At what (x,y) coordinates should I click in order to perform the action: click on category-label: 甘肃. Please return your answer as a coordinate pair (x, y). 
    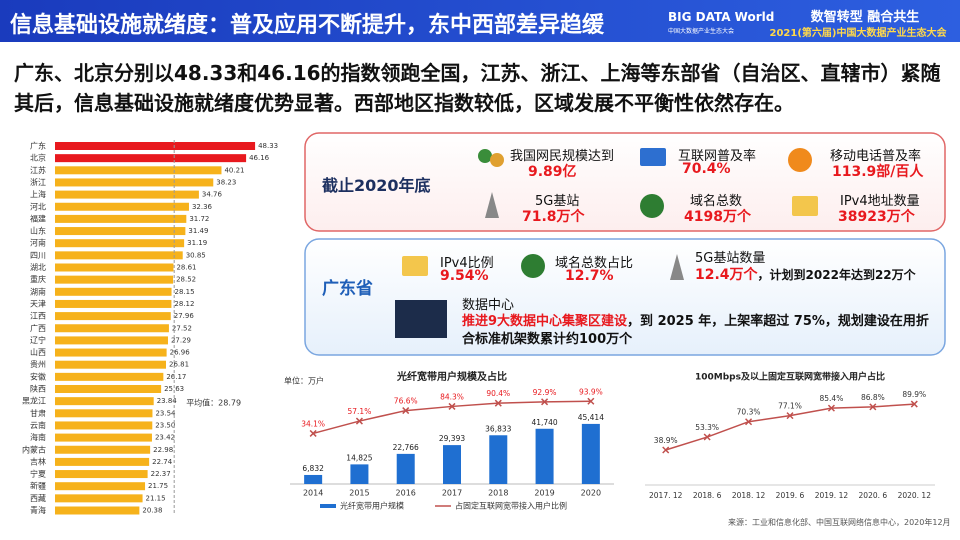
    Looking at the image, I should click on (38, 413).